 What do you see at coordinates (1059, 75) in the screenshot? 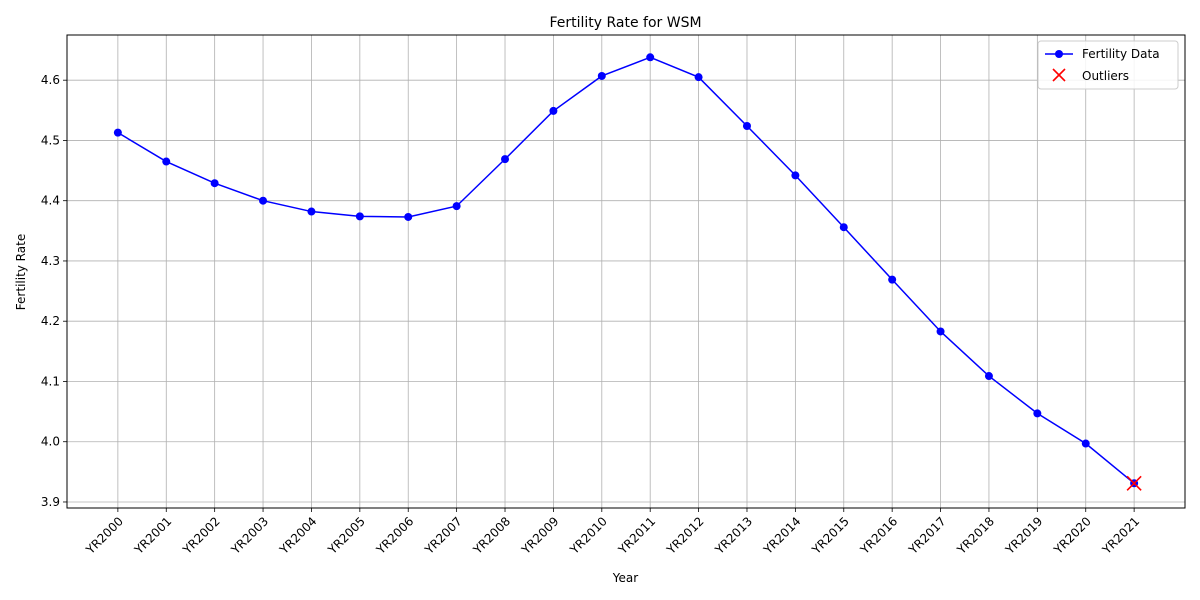
I see `legend-x-swatch` at bounding box center [1059, 75].